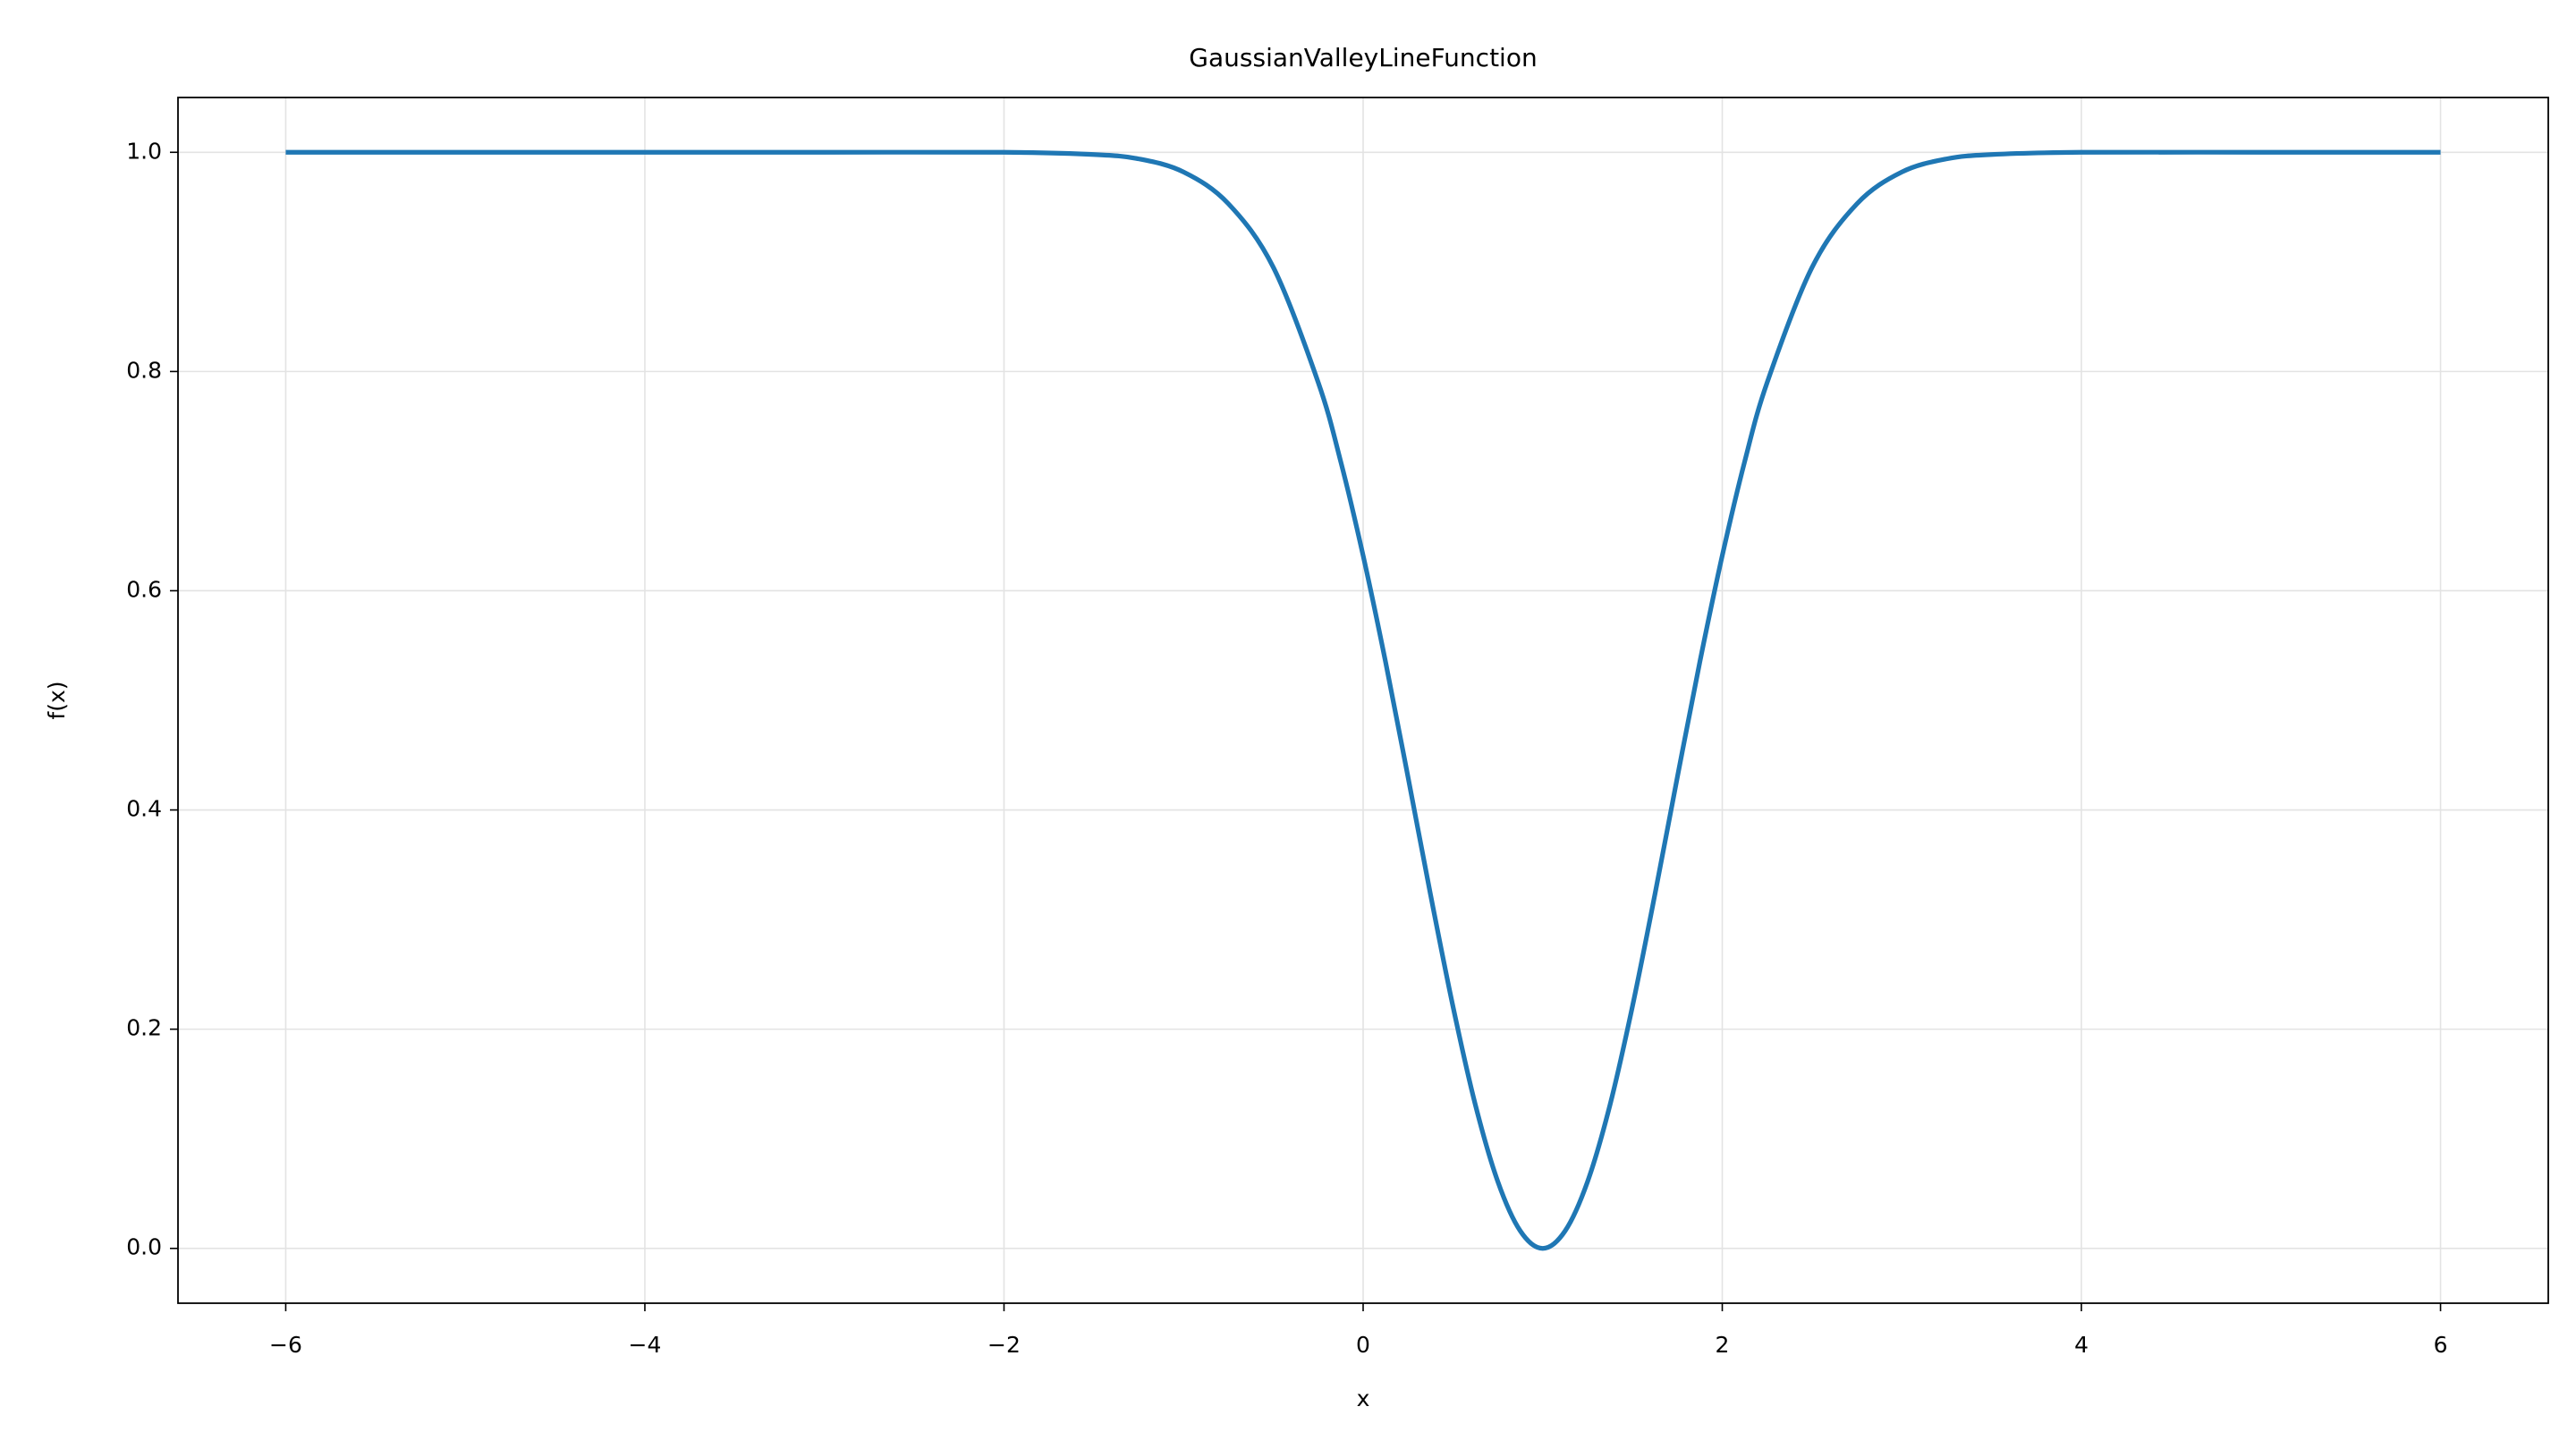  Describe the element at coordinates (144, 809) in the screenshot. I see `y-tick-label: 0.4` at that location.